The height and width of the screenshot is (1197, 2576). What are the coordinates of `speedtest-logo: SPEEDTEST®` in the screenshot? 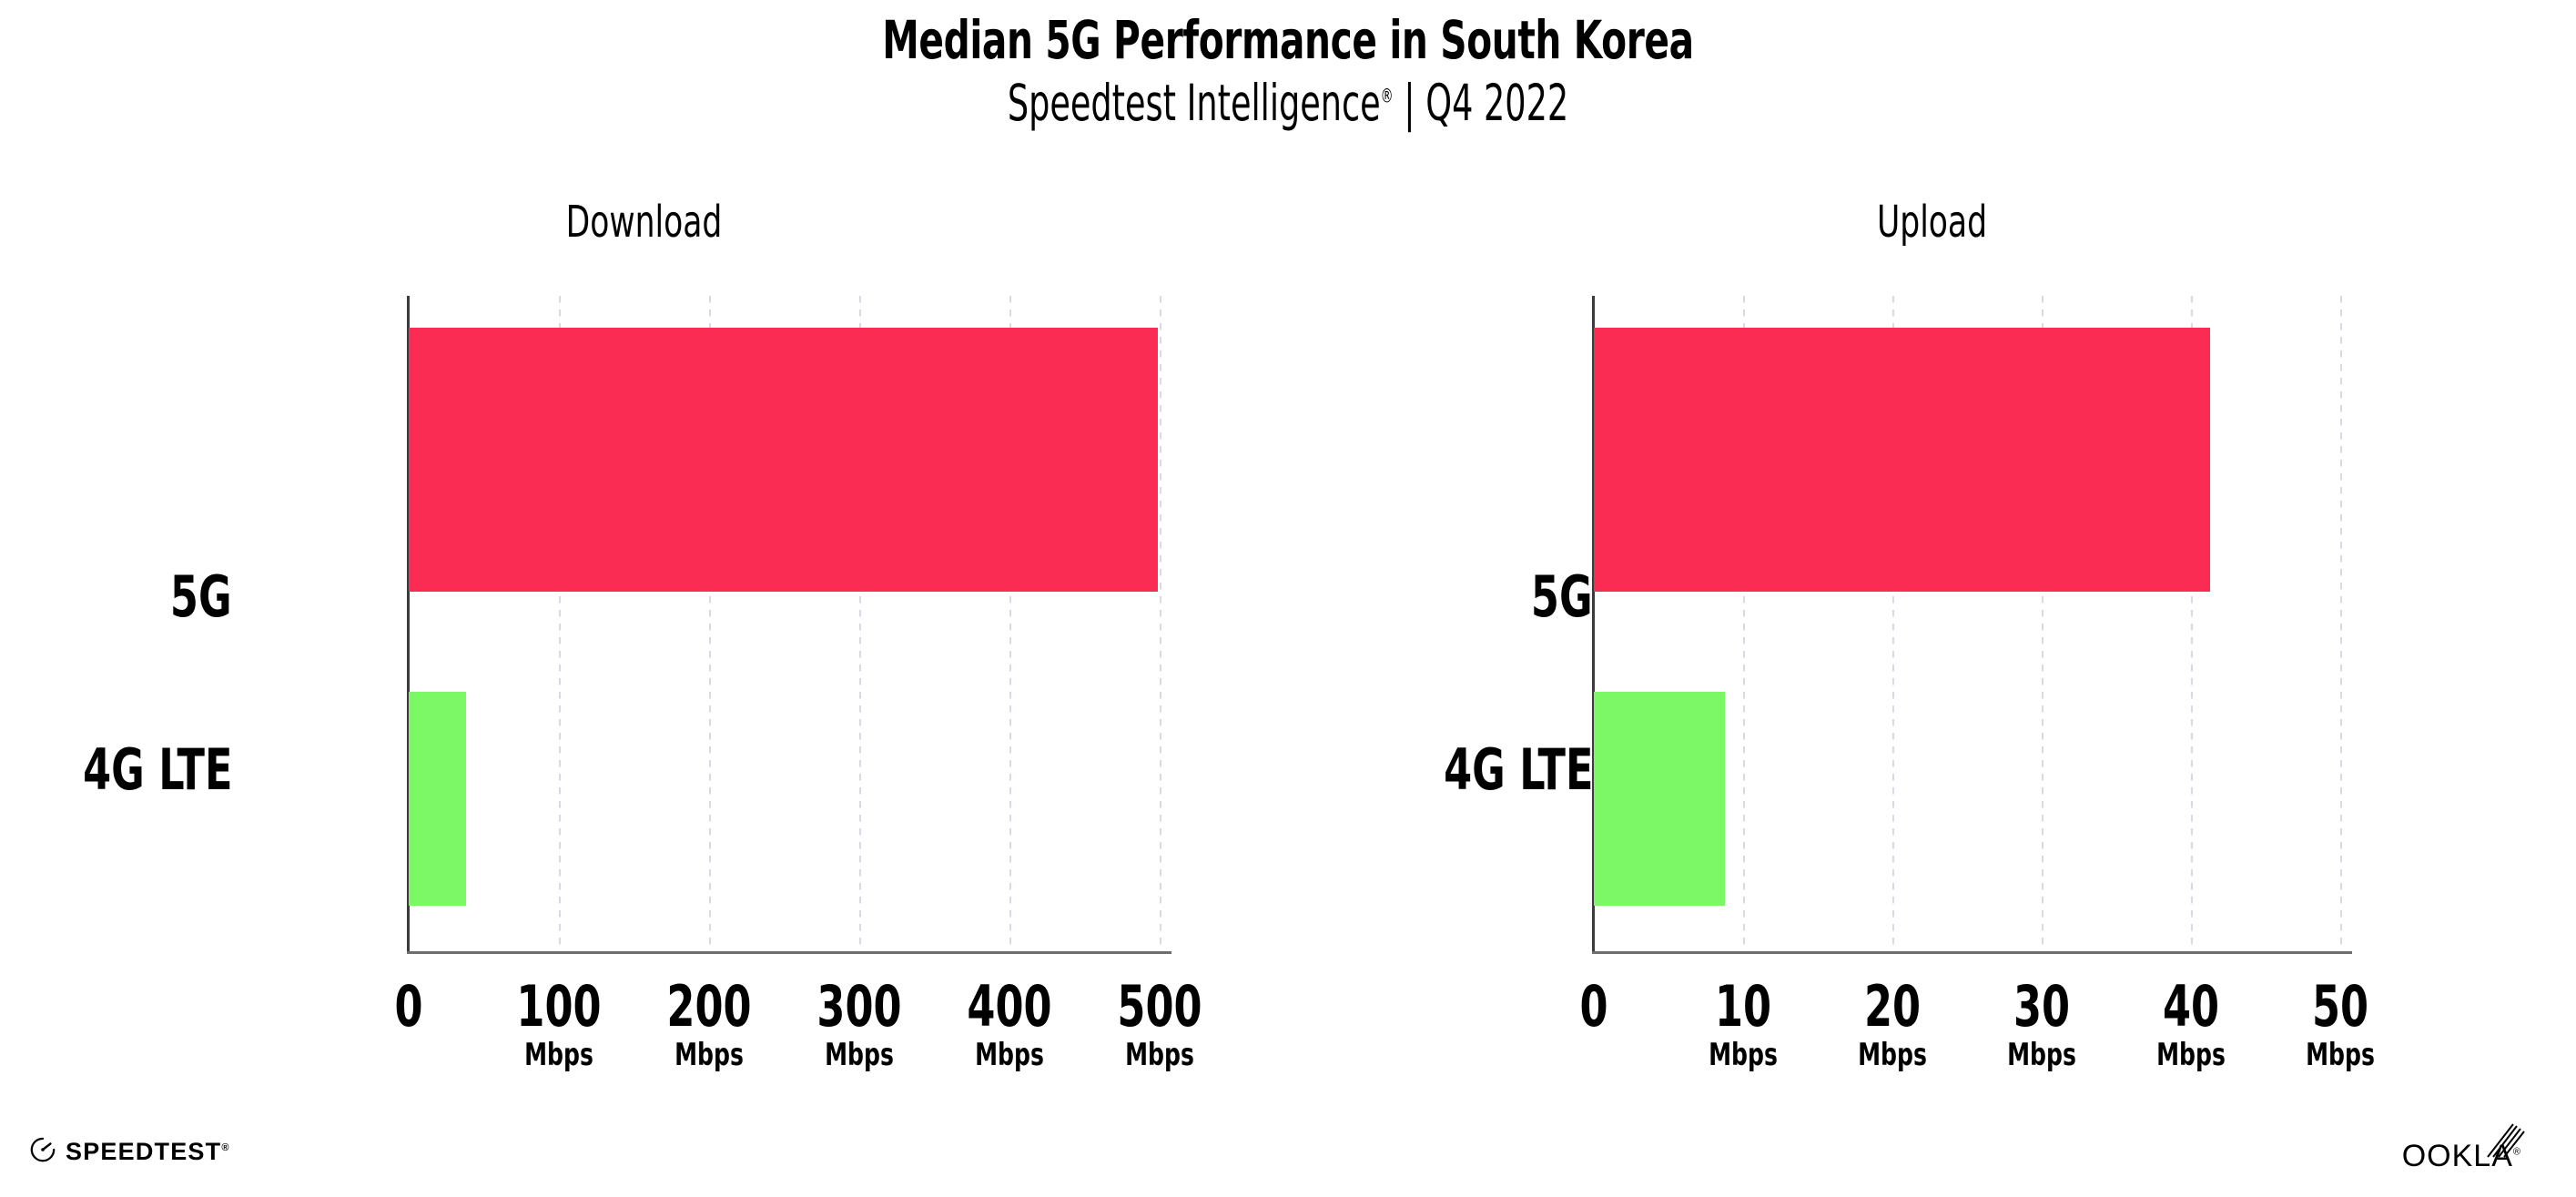 It's located at (129, 1152).